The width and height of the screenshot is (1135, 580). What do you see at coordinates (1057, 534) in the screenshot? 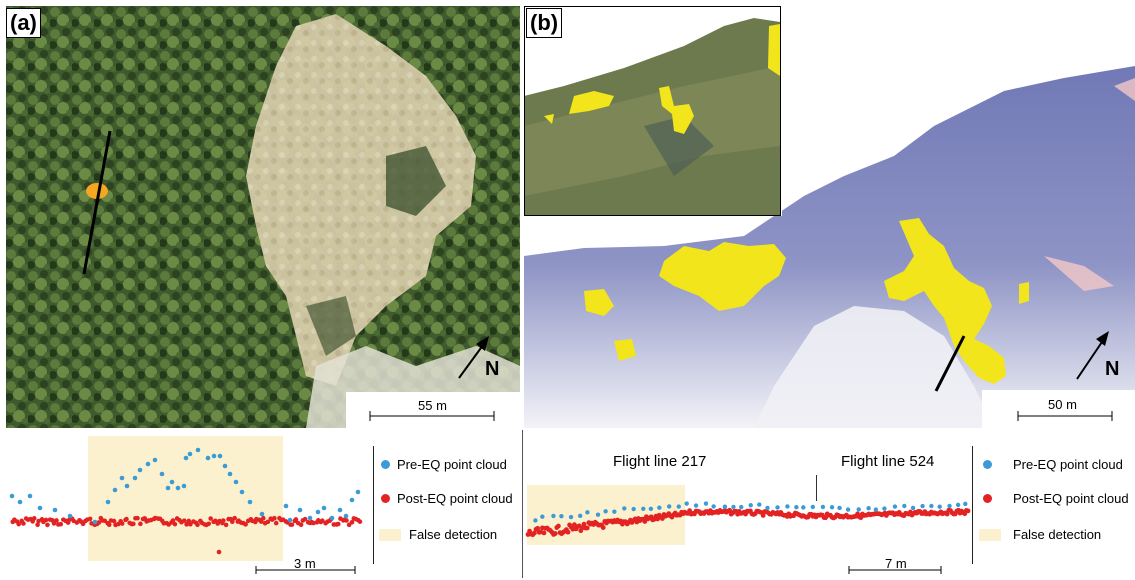
I see `legend-false-label: False detection` at bounding box center [1057, 534].